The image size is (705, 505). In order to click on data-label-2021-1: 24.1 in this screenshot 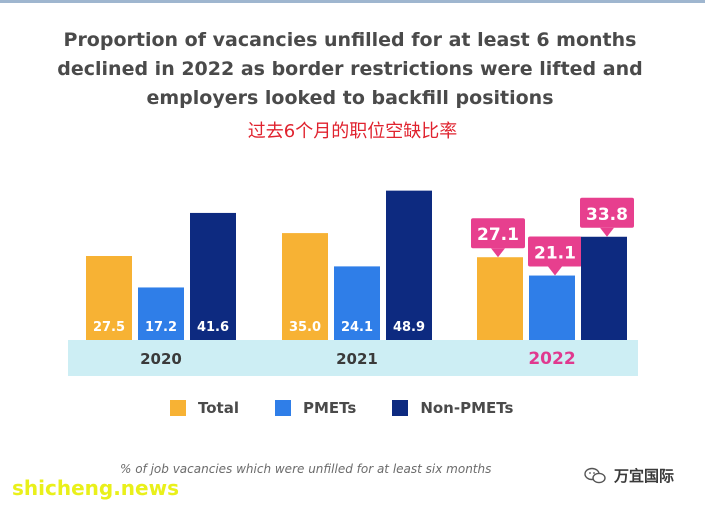, I will do `click(357, 327)`.